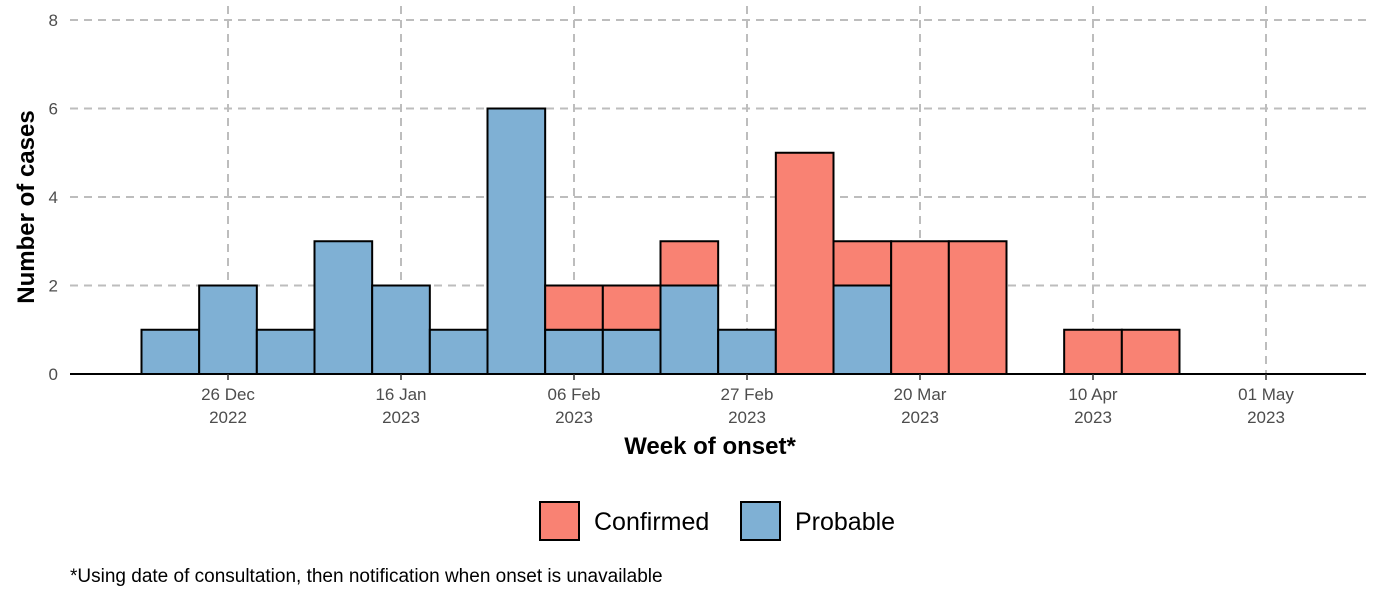 Image resolution: width=1393 pixels, height=603 pixels. What do you see at coordinates (747, 394) in the screenshot?
I see `x-tick-label: 27 Feb` at bounding box center [747, 394].